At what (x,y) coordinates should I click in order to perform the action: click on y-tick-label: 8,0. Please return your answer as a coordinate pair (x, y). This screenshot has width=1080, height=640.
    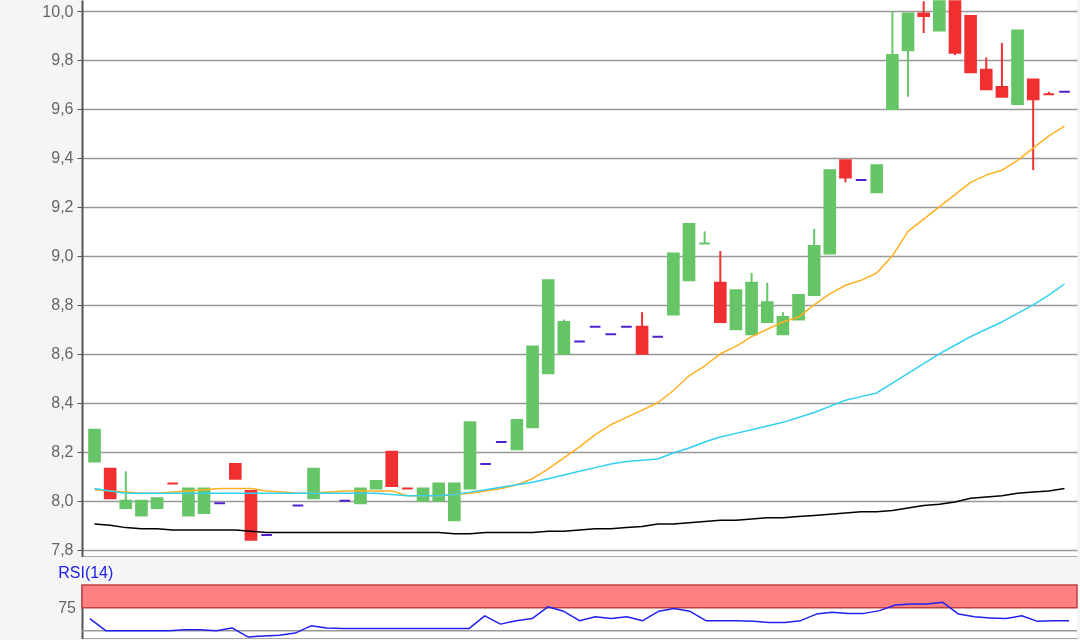
    Looking at the image, I should click on (62, 501).